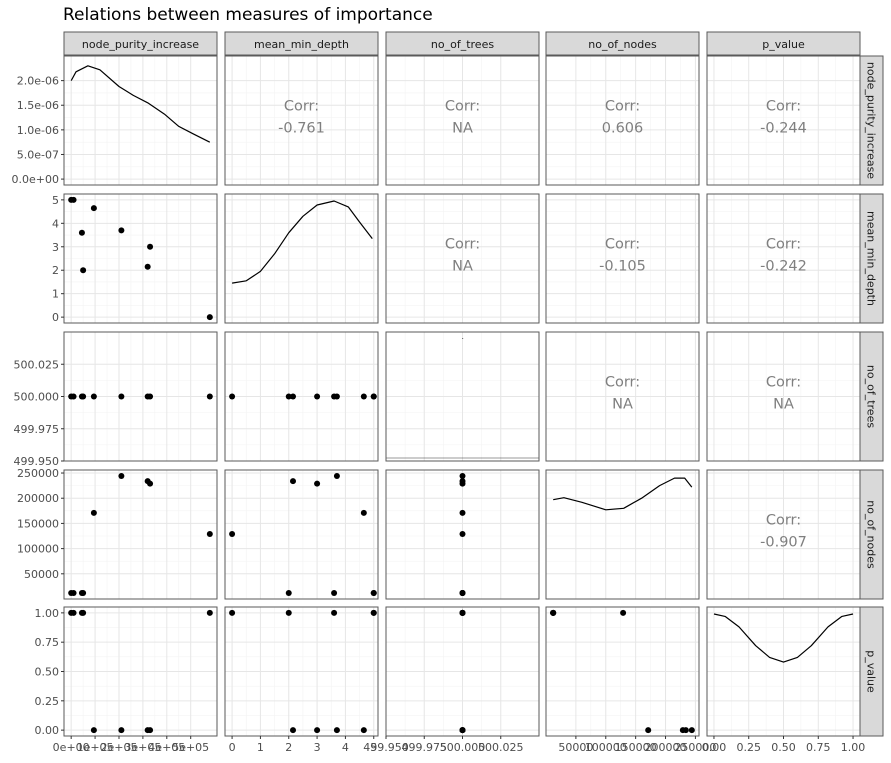 The height and width of the screenshot is (763, 891). I want to click on x-tick-label: 4e+05, so click(166, 747).